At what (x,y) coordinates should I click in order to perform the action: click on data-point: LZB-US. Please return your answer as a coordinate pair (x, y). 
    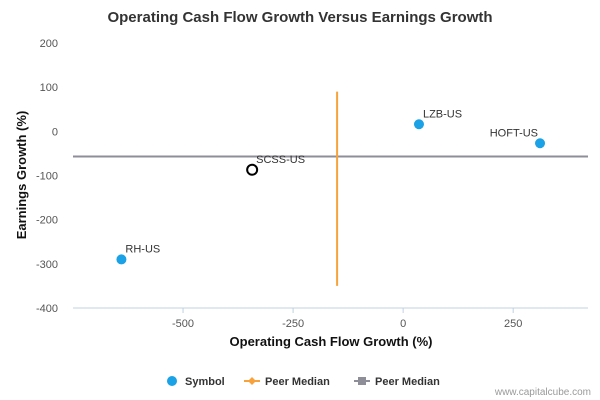
    Looking at the image, I should click on (437, 119).